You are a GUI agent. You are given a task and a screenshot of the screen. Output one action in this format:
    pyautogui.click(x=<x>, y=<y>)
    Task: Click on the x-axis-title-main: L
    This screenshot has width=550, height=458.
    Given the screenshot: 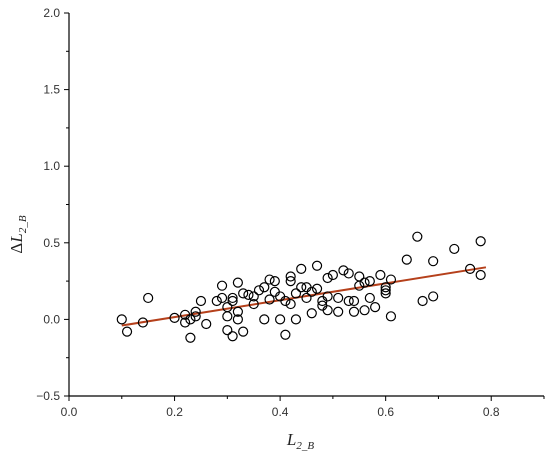 What is the action you would take?
    pyautogui.click(x=291, y=439)
    